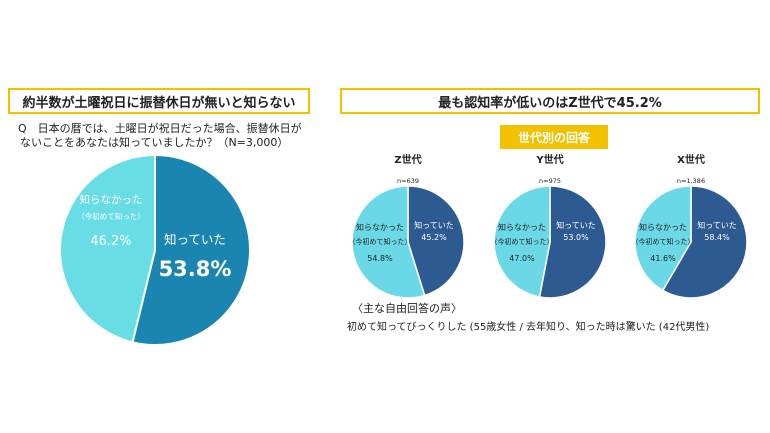  Describe the element at coordinates (195, 269) in the screenshot. I see `main-known-value: 53.8%` at that location.